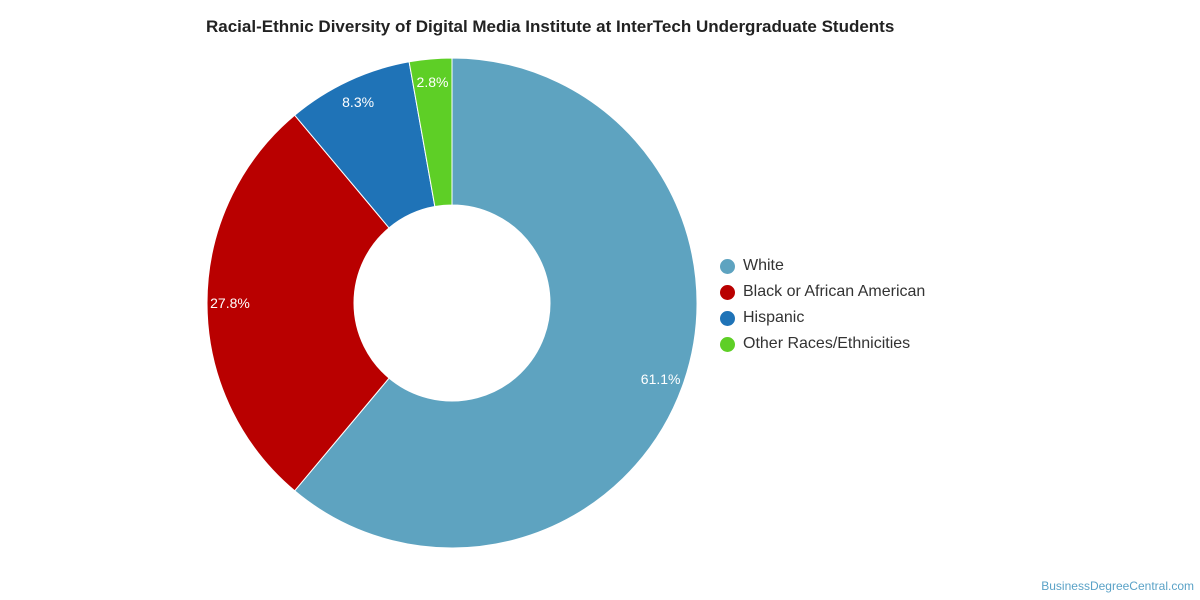 The width and height of the screenshot is (1200, 600). Describe the element at coordinates (822, 266) in the screenshot. I see `legend-item-white: White` at that location.